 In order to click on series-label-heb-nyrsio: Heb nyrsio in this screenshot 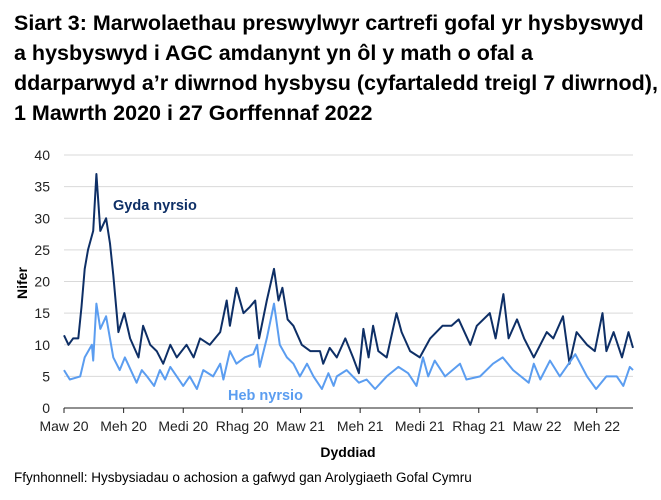, I will do `click(265, 396)`.